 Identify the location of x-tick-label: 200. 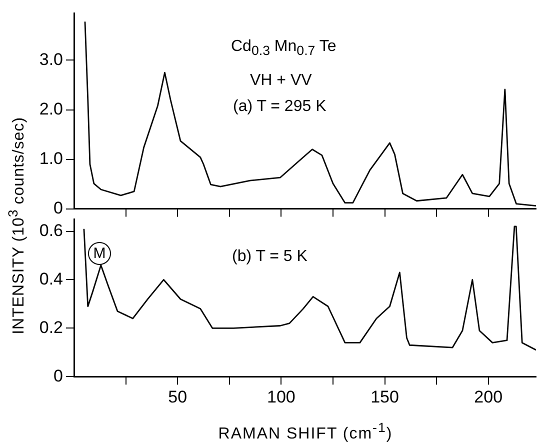
(488, 396).